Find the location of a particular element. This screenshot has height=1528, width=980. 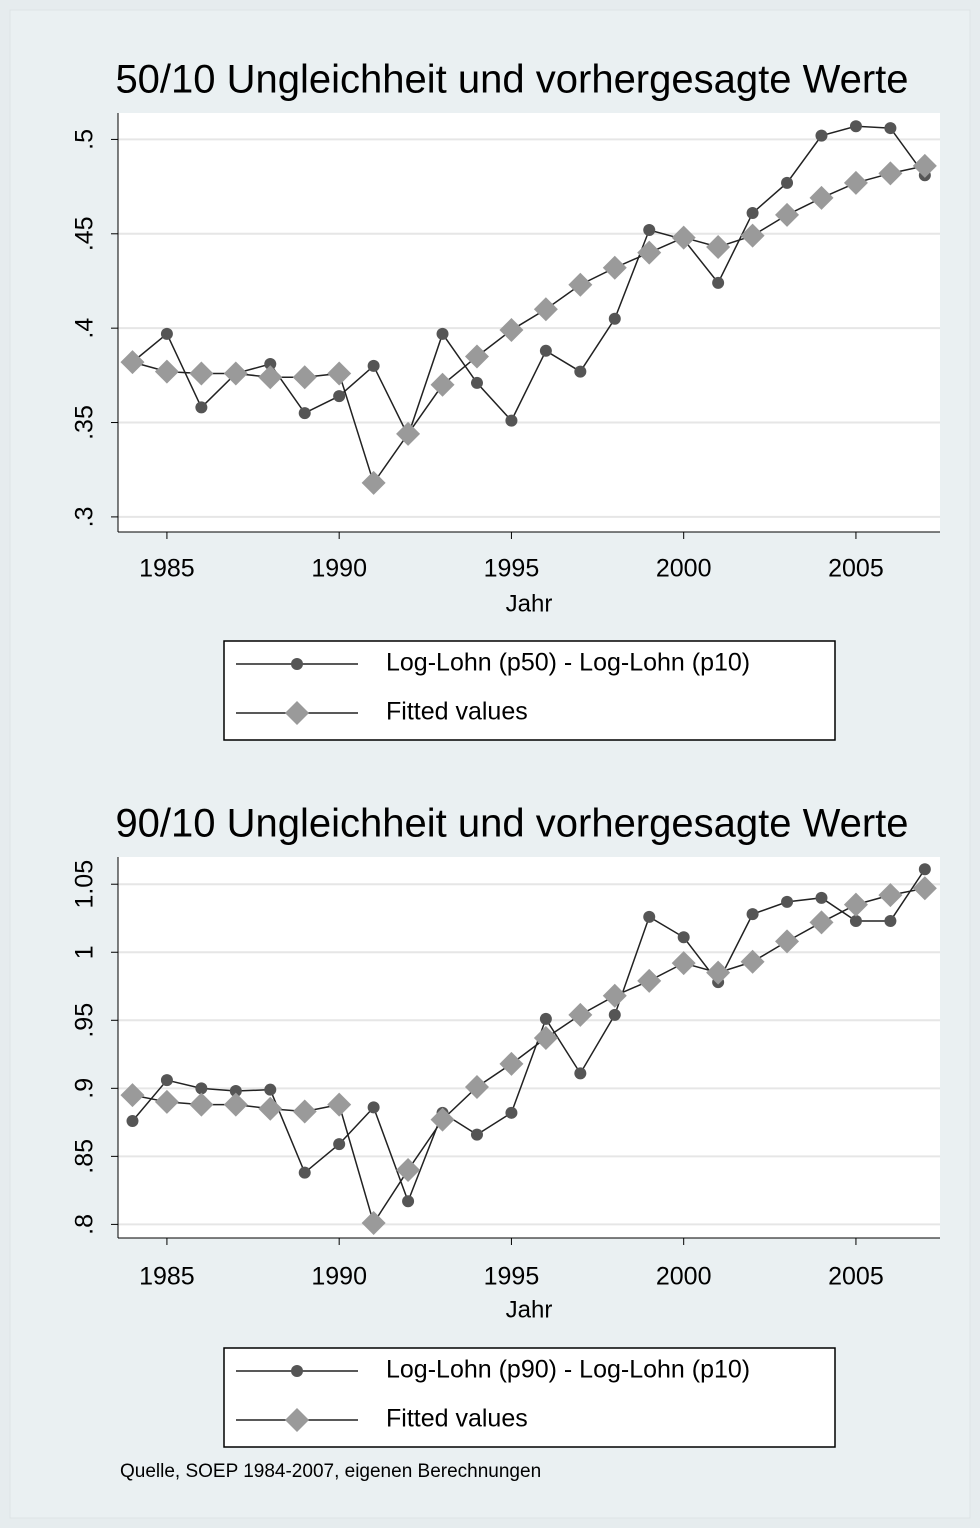

y-tick-label: .45 is located at coordinates (85, 233).